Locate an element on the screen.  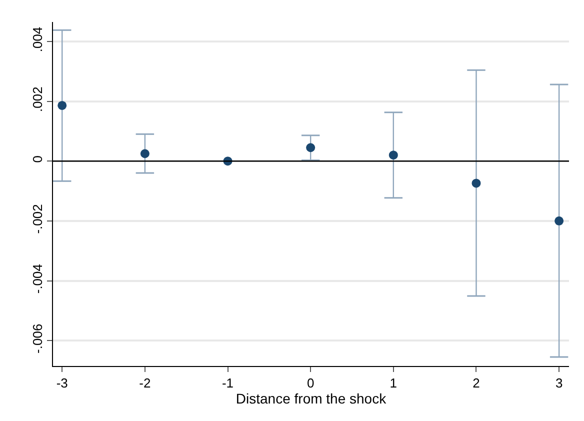
x-tick-label: -1 is located at coordinates (228, 383).